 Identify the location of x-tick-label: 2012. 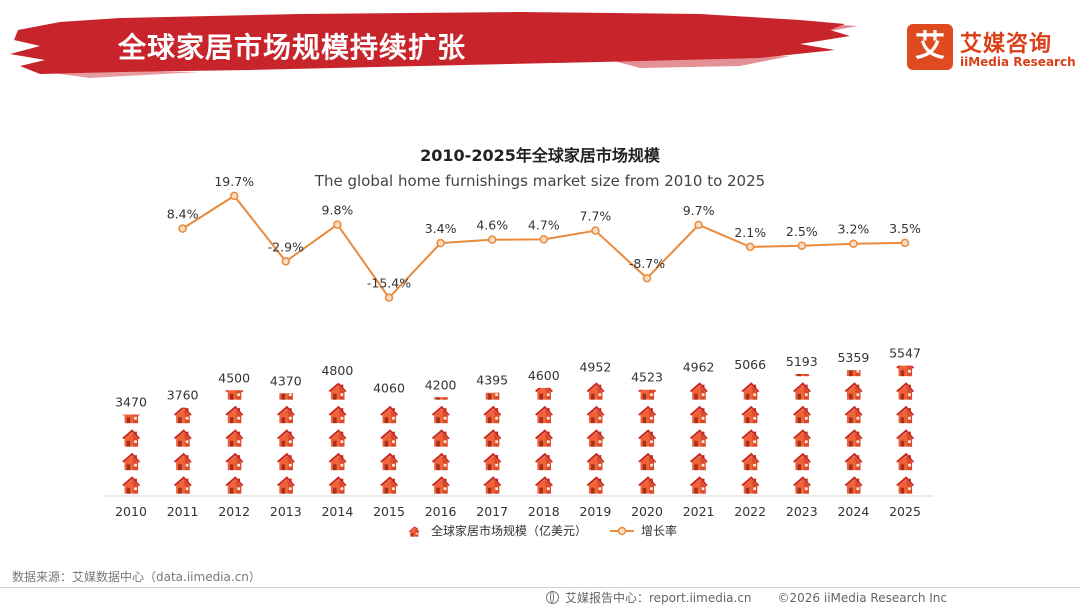
(234, 511).